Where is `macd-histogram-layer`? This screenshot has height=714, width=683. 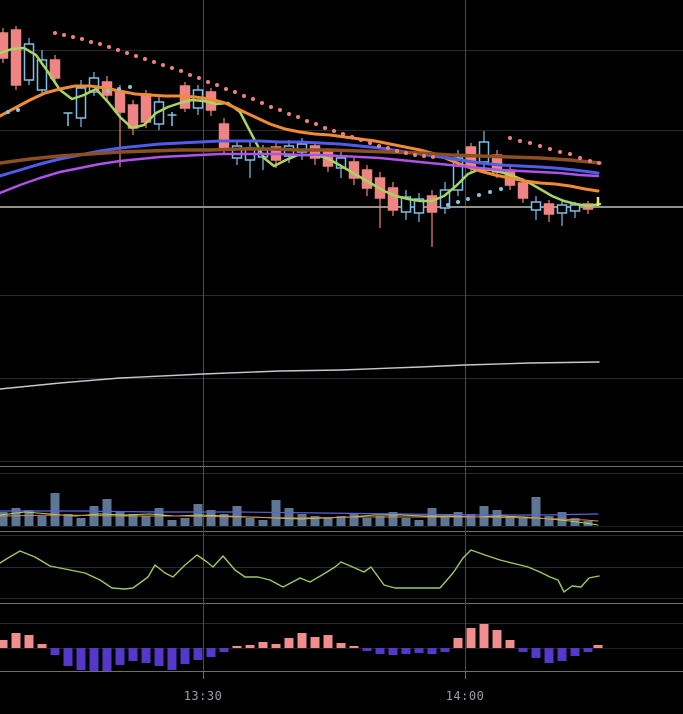 macd-histogram-layer is located at coordinates (301, 647).